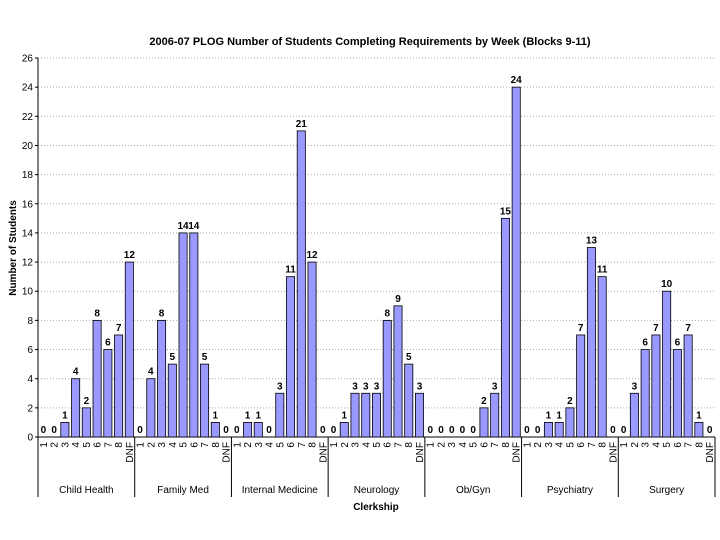  I want to click on data-label: 9, so click(398, 299).